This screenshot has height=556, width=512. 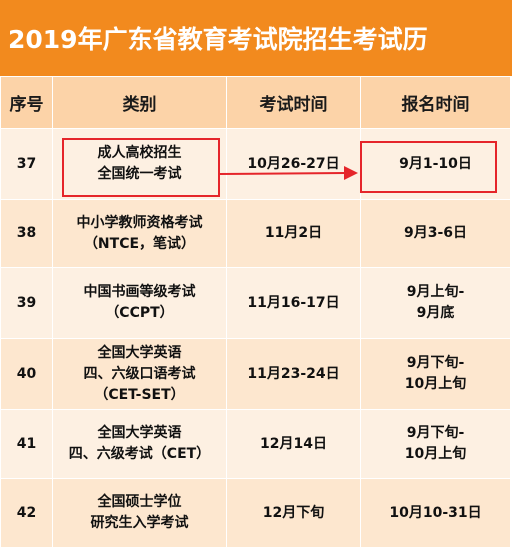 I want to click on table-header-row: 序号 类别 考试时间 报名时间, so click(x=255, y=102).